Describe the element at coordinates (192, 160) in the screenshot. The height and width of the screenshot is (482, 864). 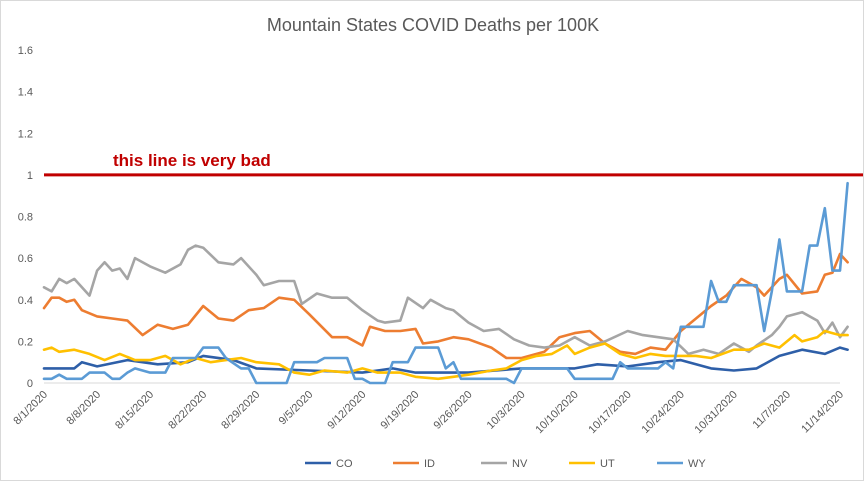
I see `reference-line-label: this line is very bad` at that location.